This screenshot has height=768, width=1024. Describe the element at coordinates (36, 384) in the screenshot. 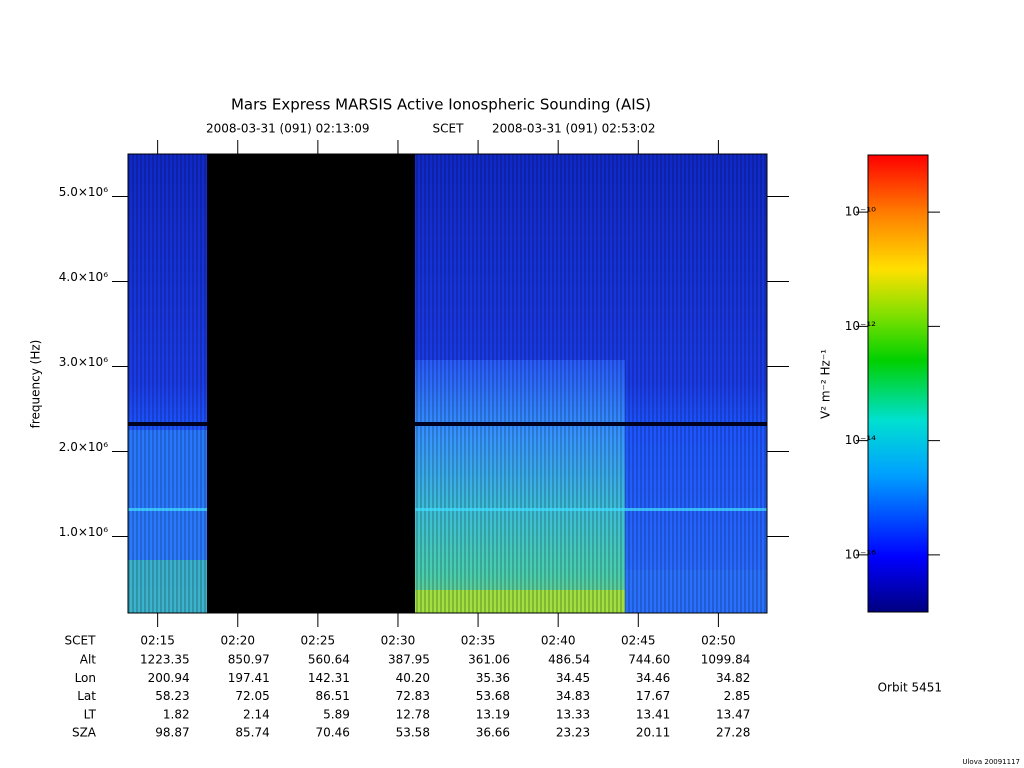

I see `y-axis-label: frequency (Hz)` at that location.